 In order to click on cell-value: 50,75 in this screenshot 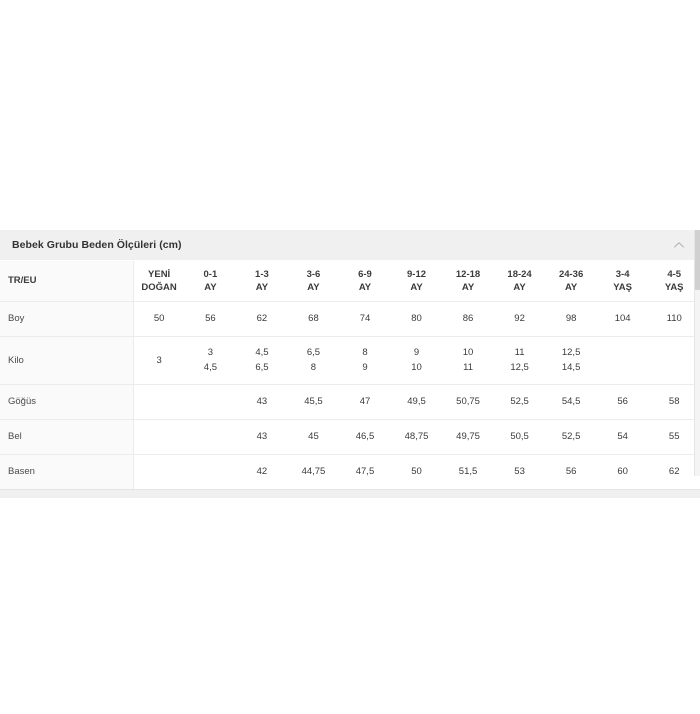, I will do `click(468, 401)`.